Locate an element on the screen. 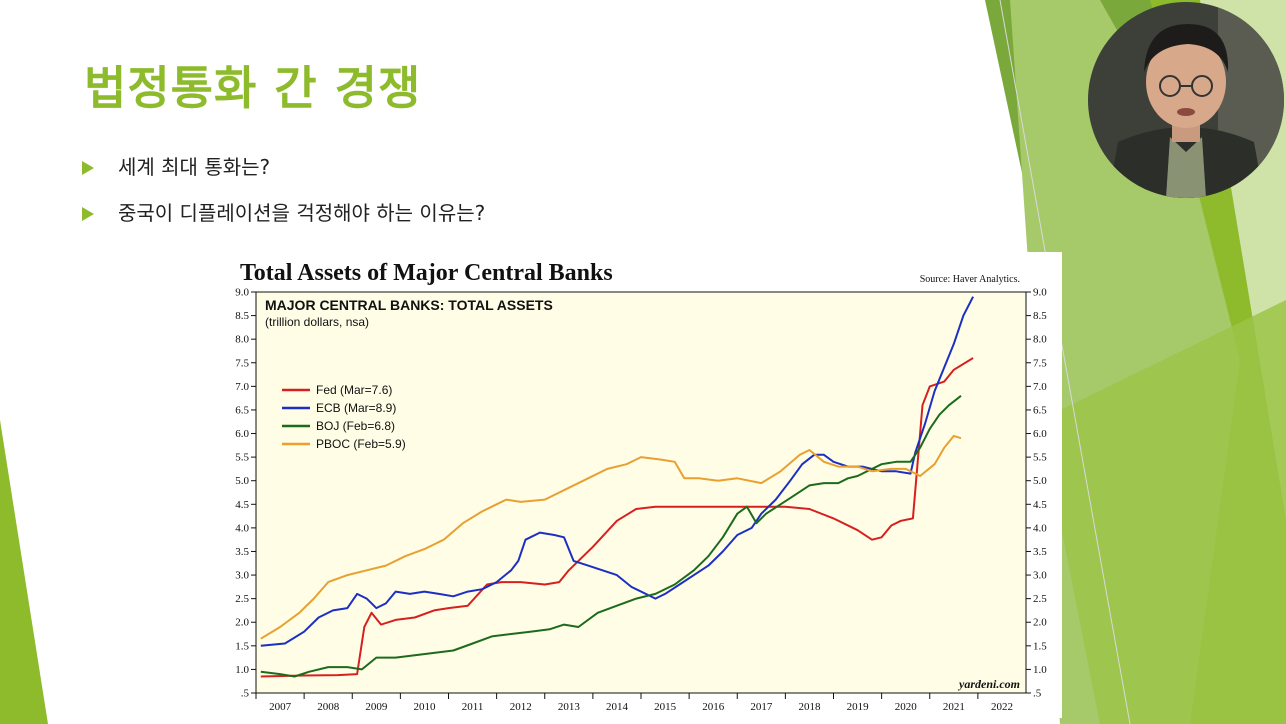 The image size is (1286, 724). legend-label-pboc: PBOC (Feb=5.9) is located at coordinates (361, 444).